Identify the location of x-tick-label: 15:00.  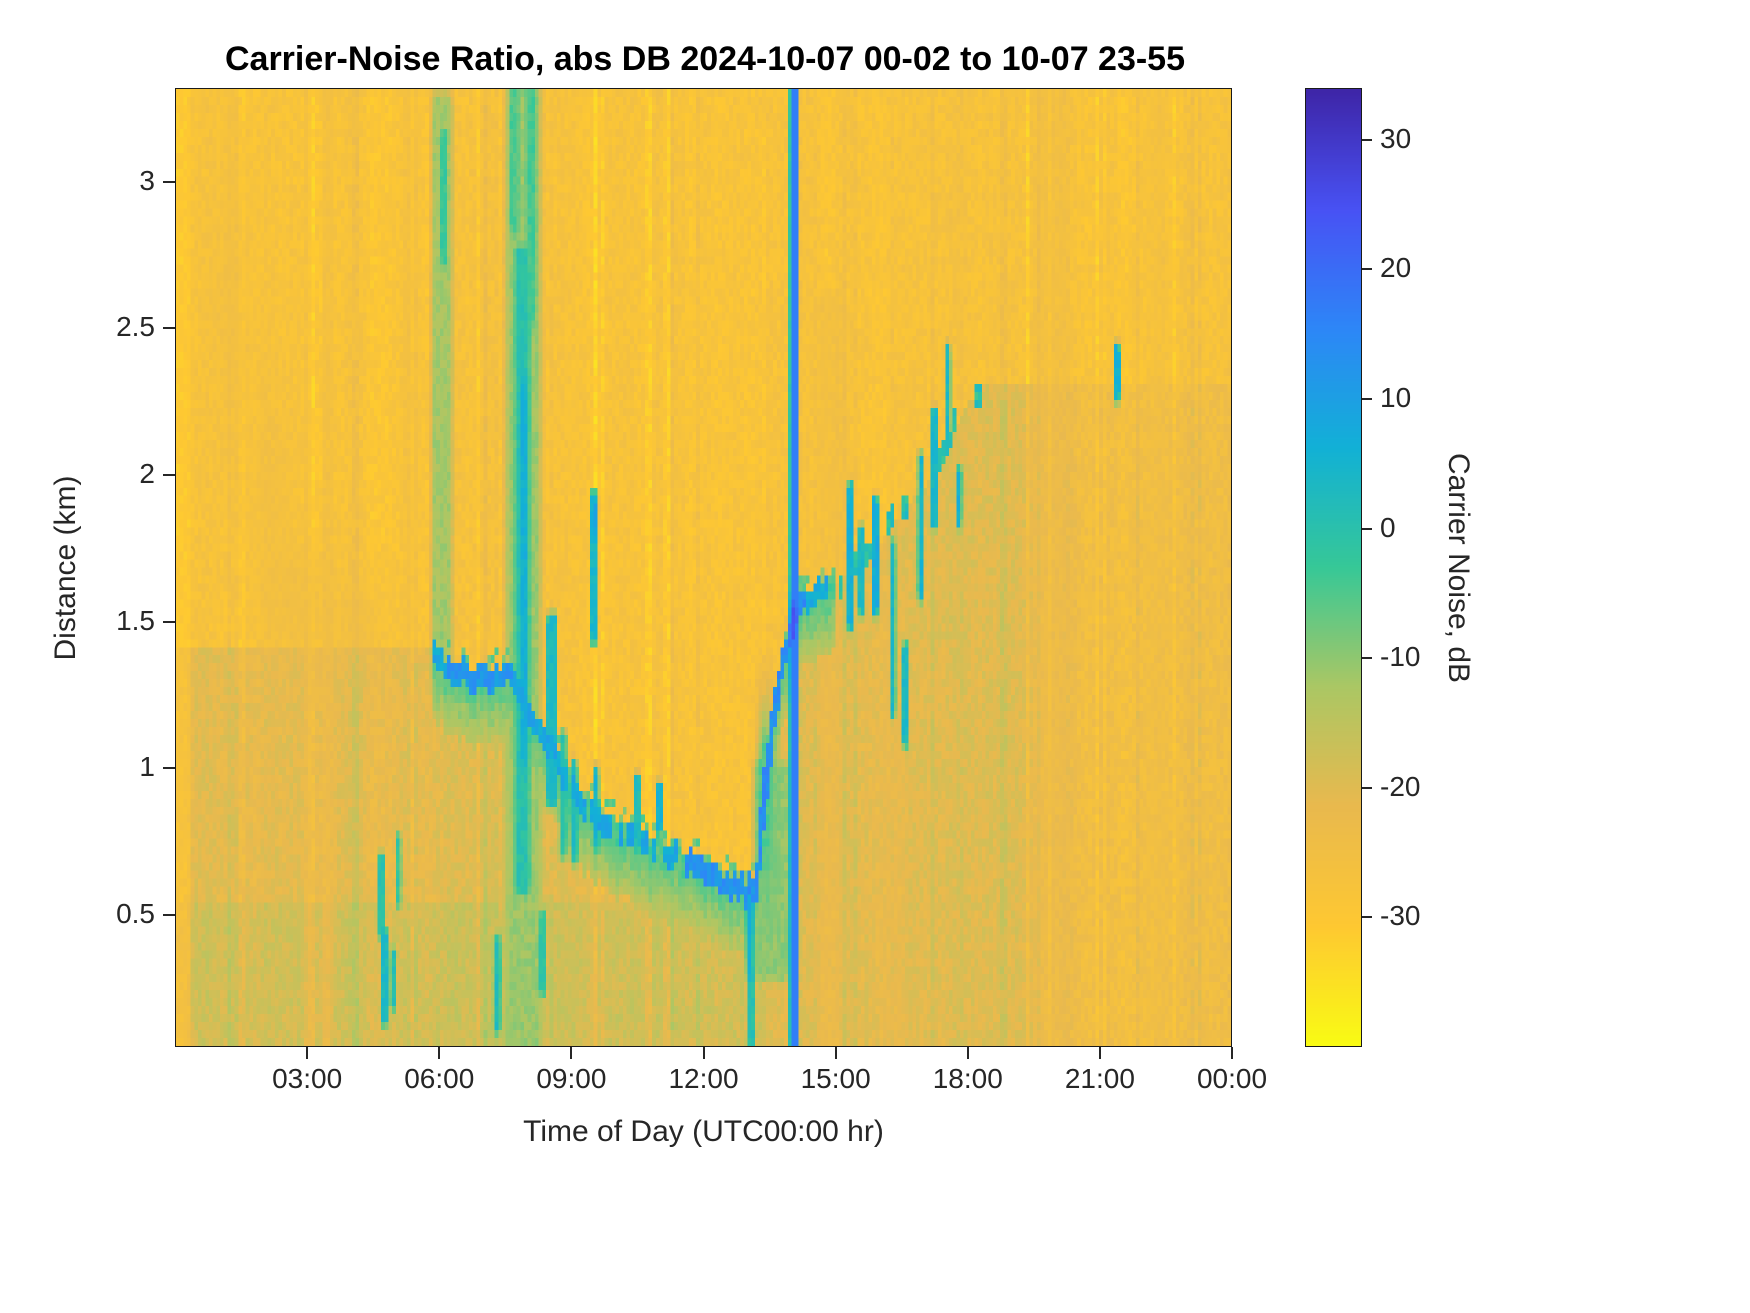
(835, 1078).